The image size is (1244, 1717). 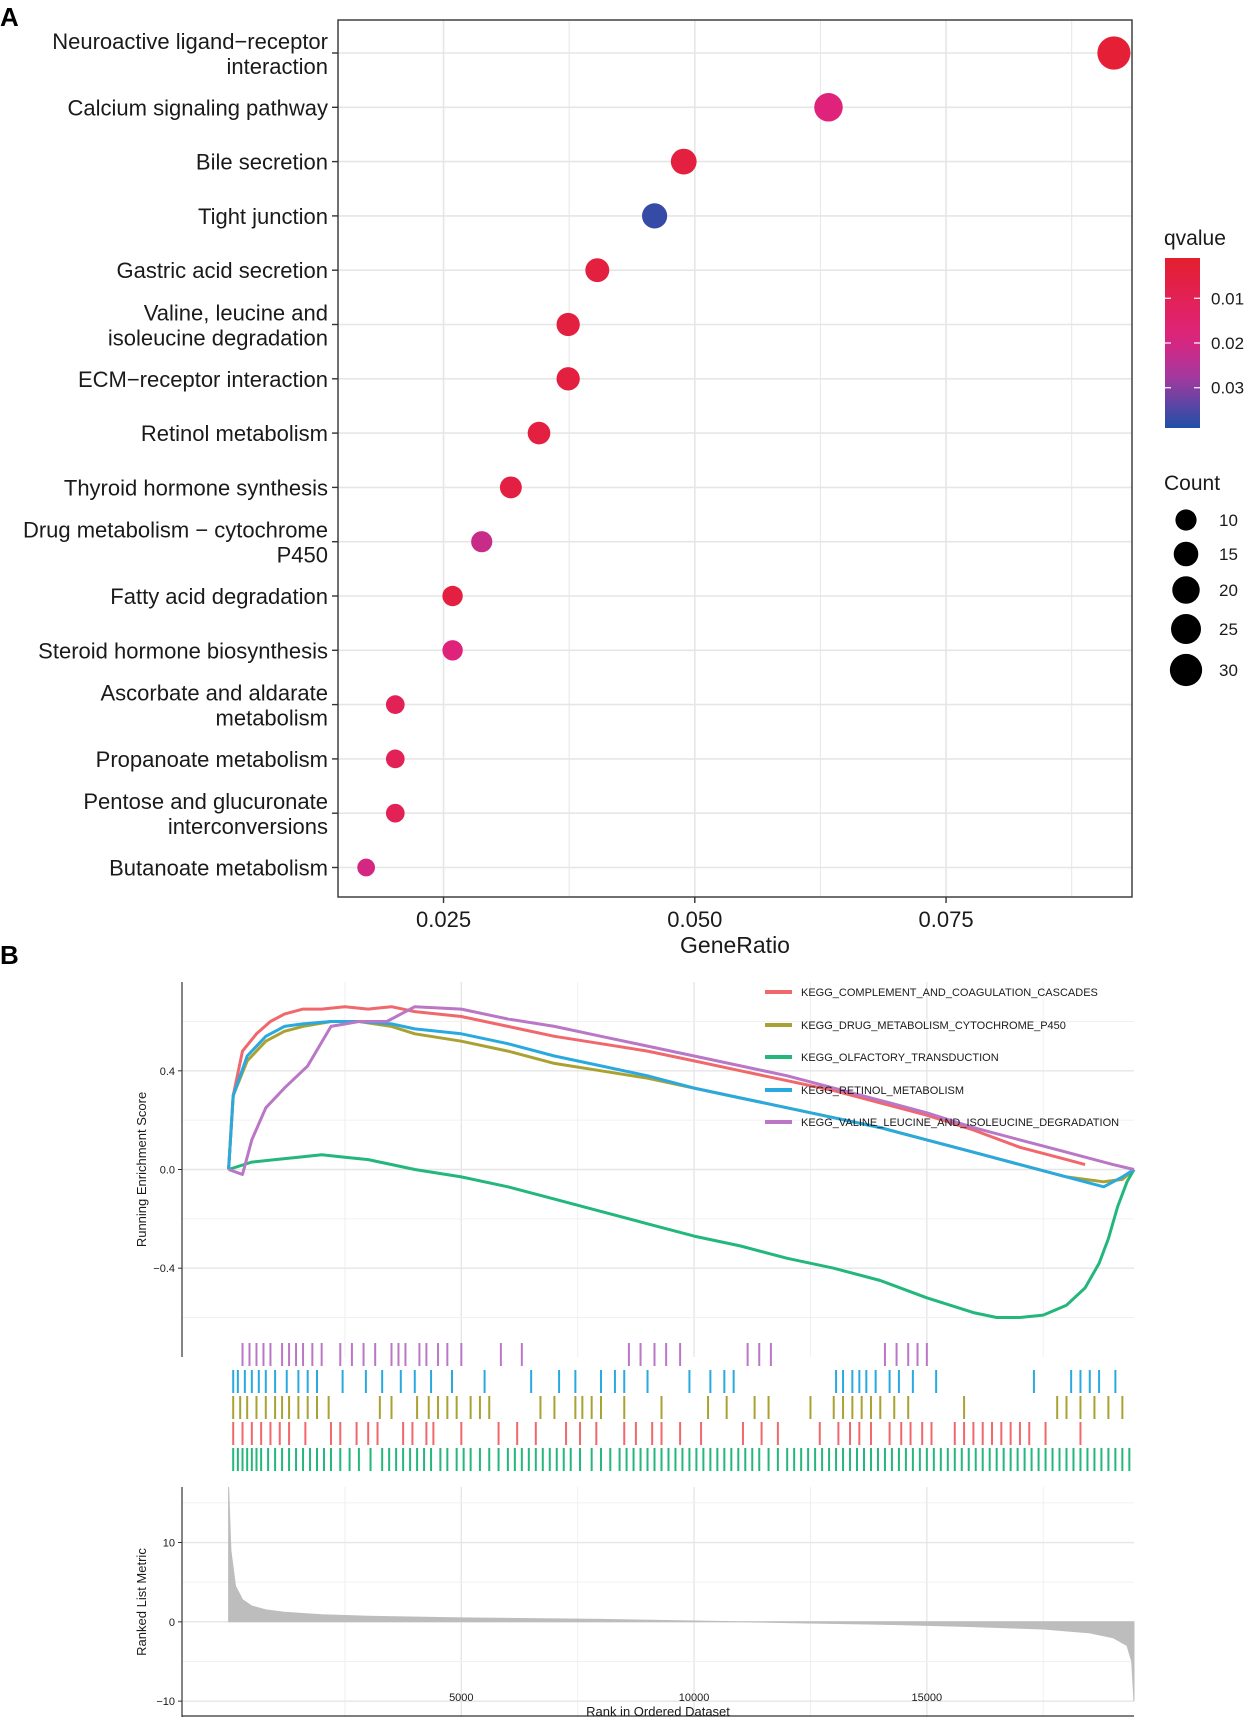 I want to click on category-label: Propanoate metabolism, so click(x=212, y=759).